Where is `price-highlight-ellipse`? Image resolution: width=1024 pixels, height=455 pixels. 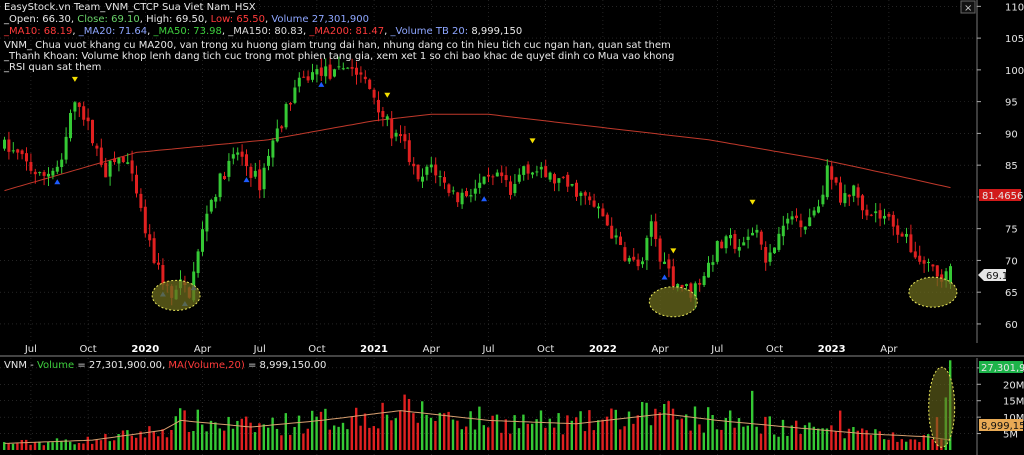
price-highlight-ellipse is located at coordinates (933, 292).